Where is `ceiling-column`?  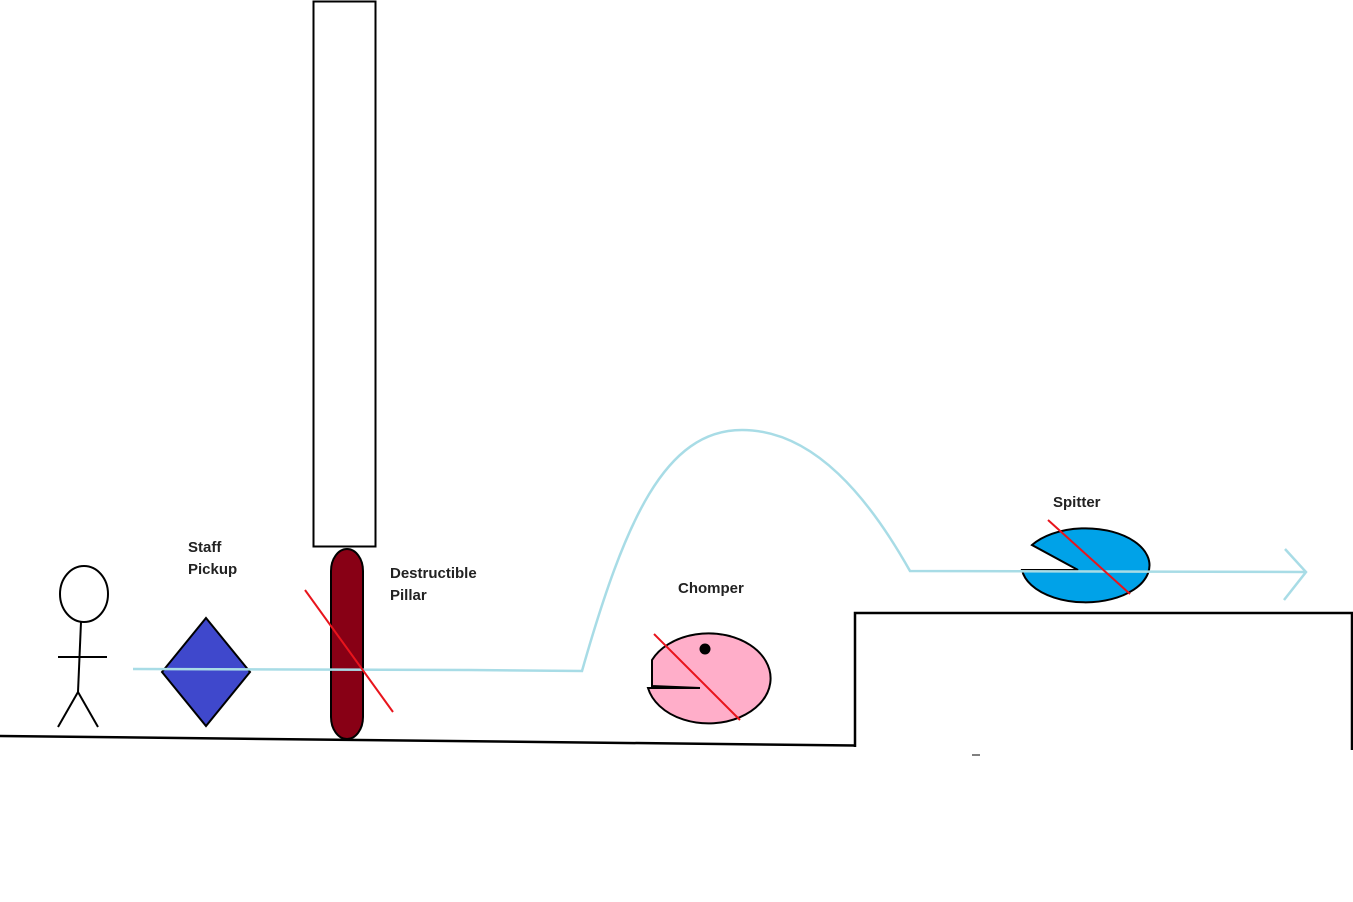 ceiling-column is located at coordinates (344, 274).